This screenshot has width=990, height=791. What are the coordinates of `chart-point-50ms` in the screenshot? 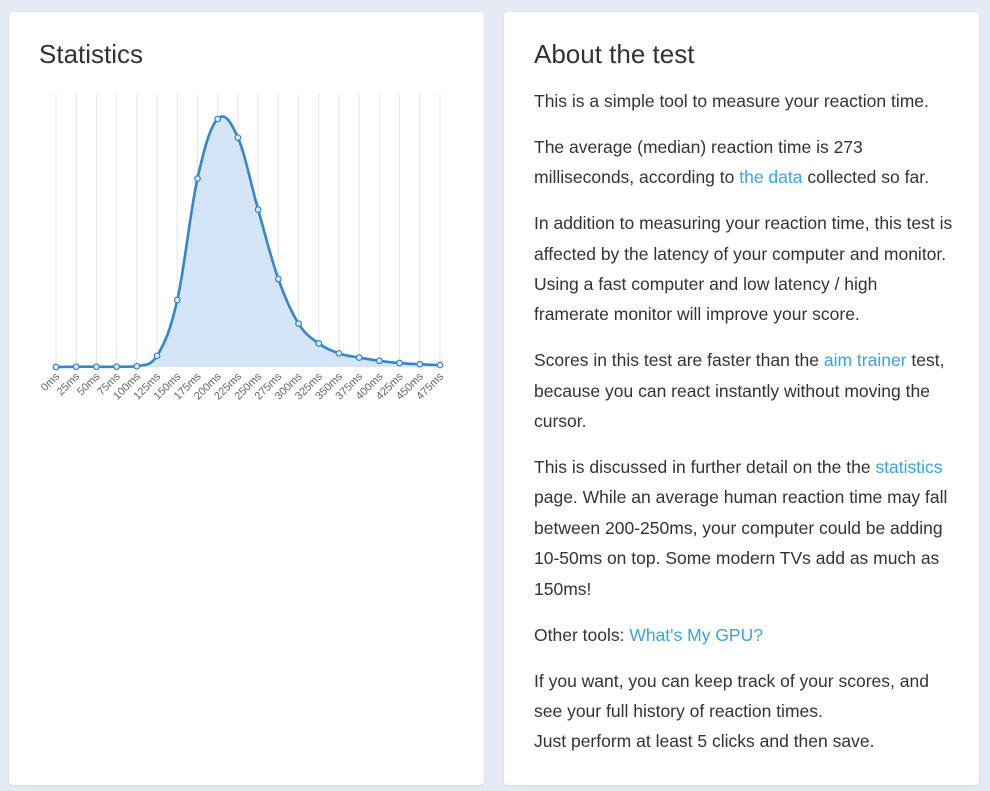 It's located at (96, 367).